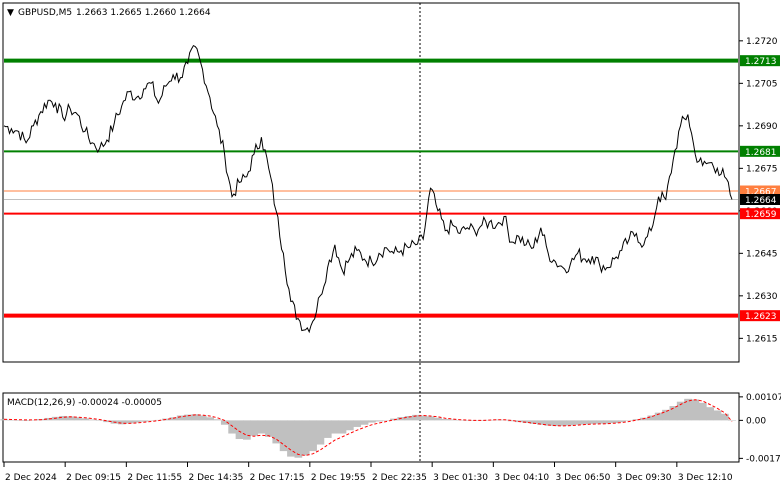 This screenshot has width=781, height=489. Describe the element at coordinates (763, 459) in the screenshot. I see `macd-tick-label: -0.00173` at that location.